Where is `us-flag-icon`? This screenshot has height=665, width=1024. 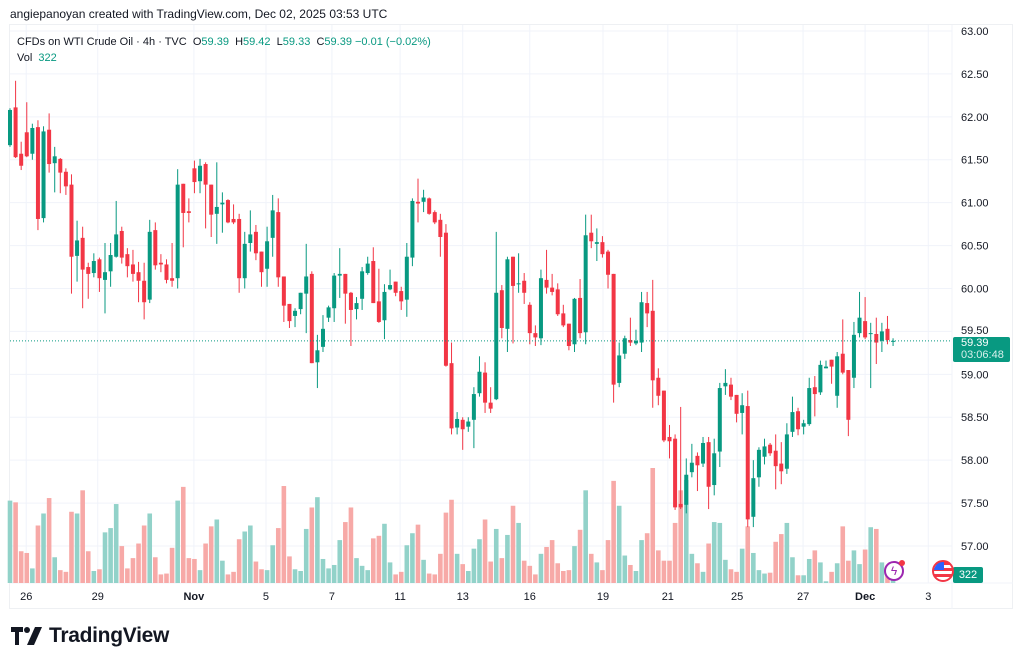
us-flag-icon is located at coordinates (943, 571).